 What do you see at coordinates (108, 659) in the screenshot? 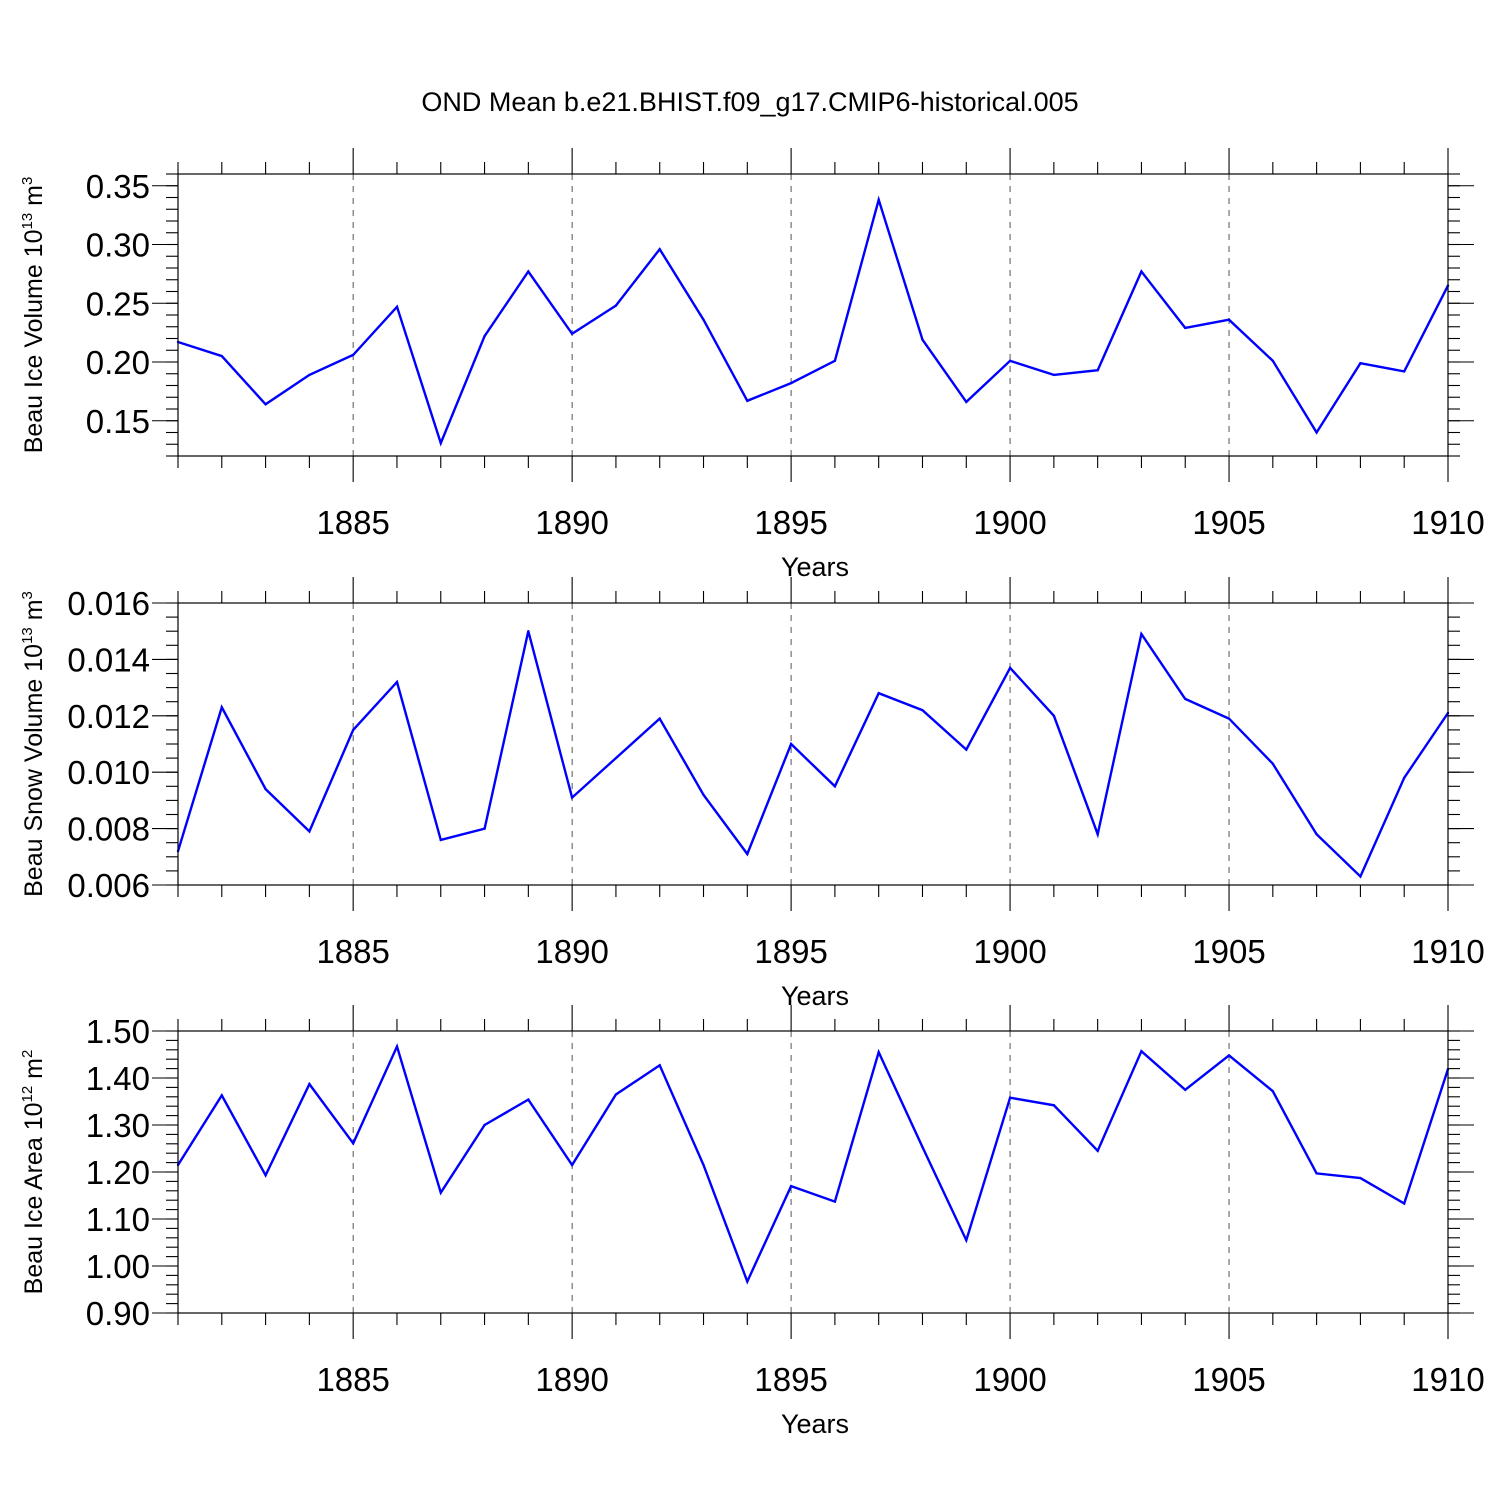
I see `y-tick-label: 0.014` at bounding box center [108, 659].